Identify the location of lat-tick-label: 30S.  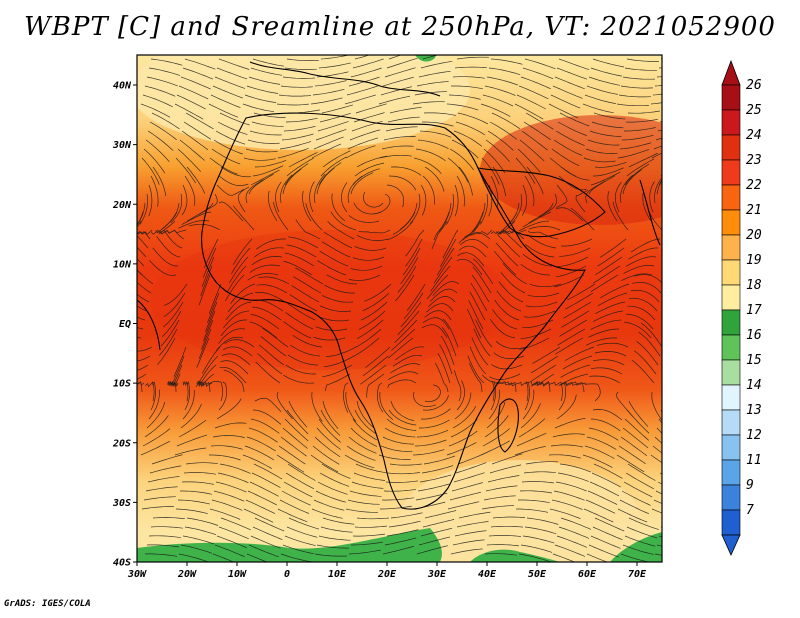
(121, 503).